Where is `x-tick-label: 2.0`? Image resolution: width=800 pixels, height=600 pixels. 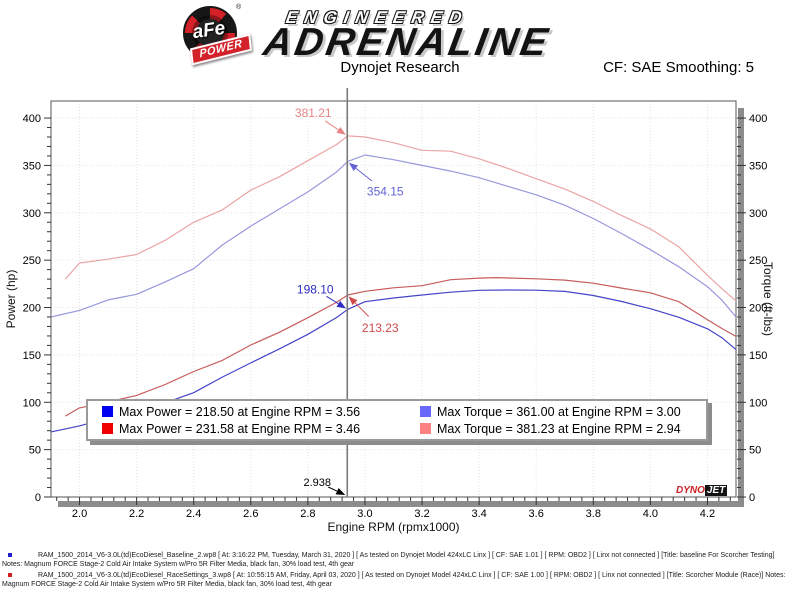
x-tick-label: 2.0 is located at coordinates (79, 514).